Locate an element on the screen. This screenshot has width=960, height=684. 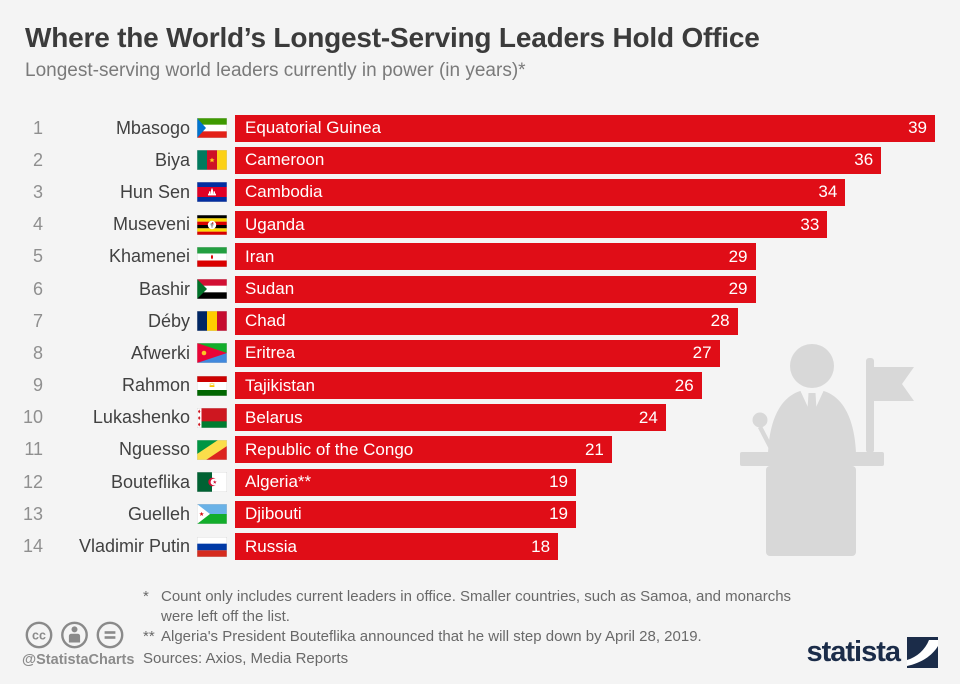
statista-charts-handle: @StatistaCharts is located at coordinates (78, 660).